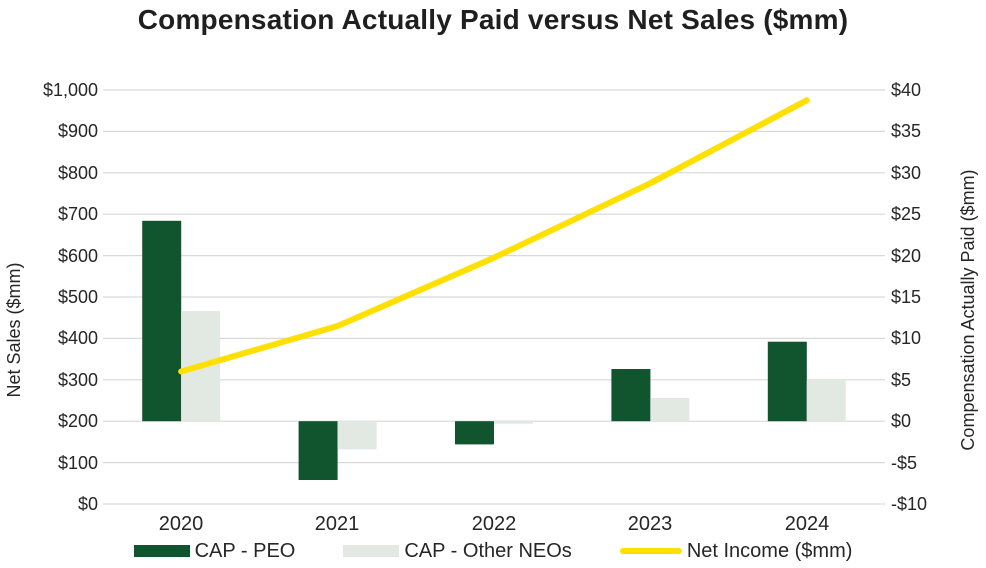 The height and width of the screenshot is (568, 986). Describe the element at coordinates (968, 309) in the screenshot. I see `right-axis-title: Compensation Actually Paid ($mm)` at that location.